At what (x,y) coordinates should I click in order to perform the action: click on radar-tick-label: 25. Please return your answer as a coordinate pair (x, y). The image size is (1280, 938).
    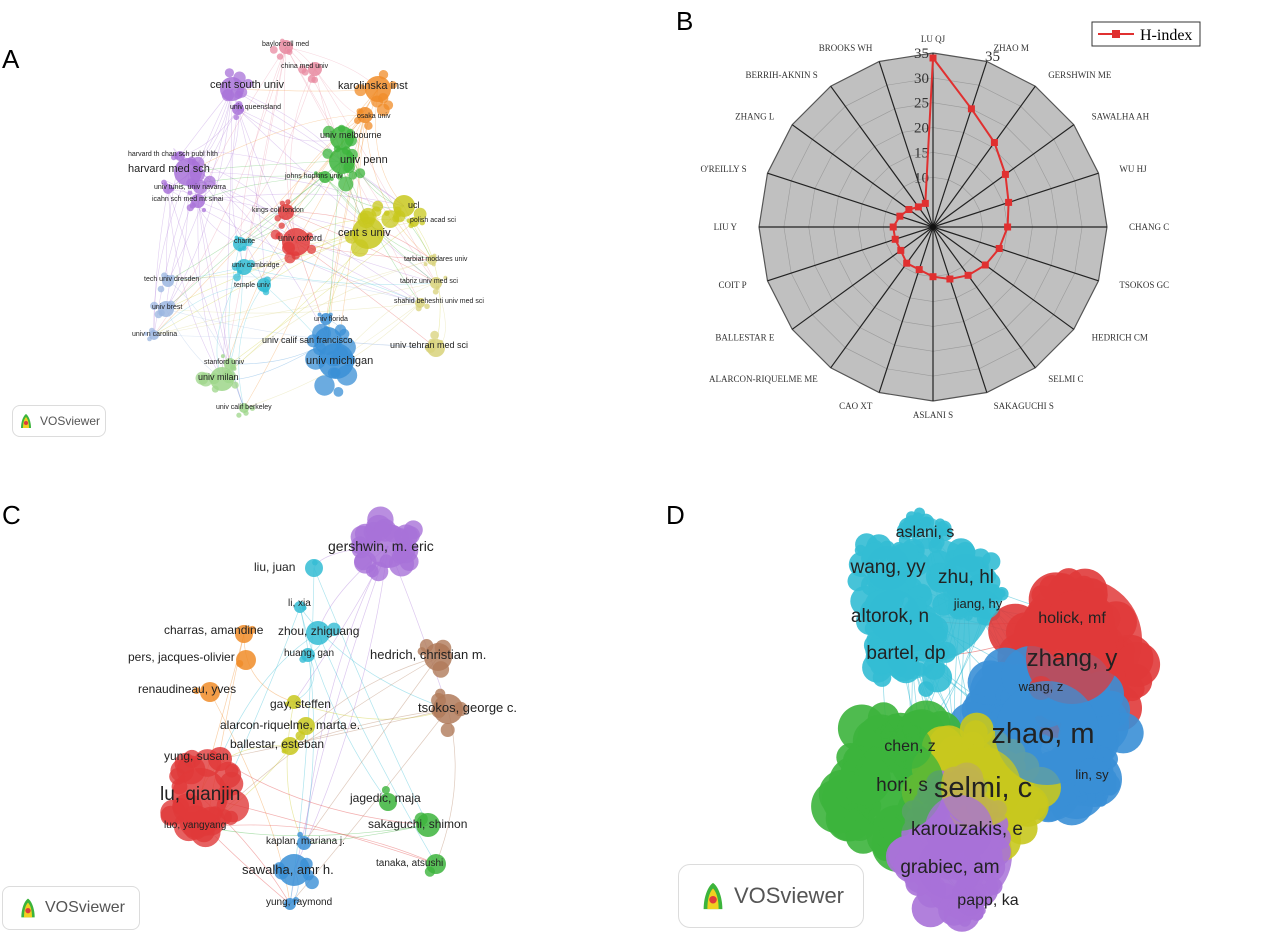
    Looking at the image, I should click on (921, 104).